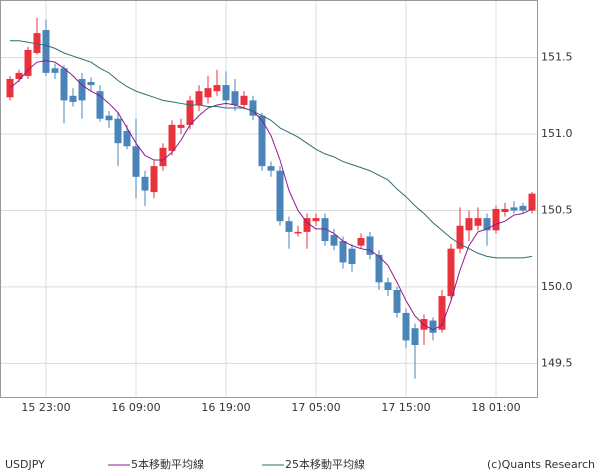  I want to click on y-tick-label: 149.5, so click(557, 362).